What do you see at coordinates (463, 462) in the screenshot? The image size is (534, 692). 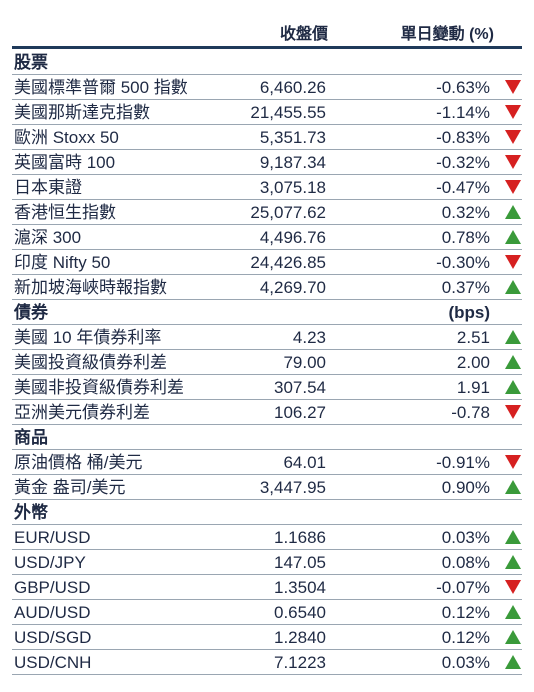 I see `row-daily-change: -0.91%` at bounding box center [463, 462].